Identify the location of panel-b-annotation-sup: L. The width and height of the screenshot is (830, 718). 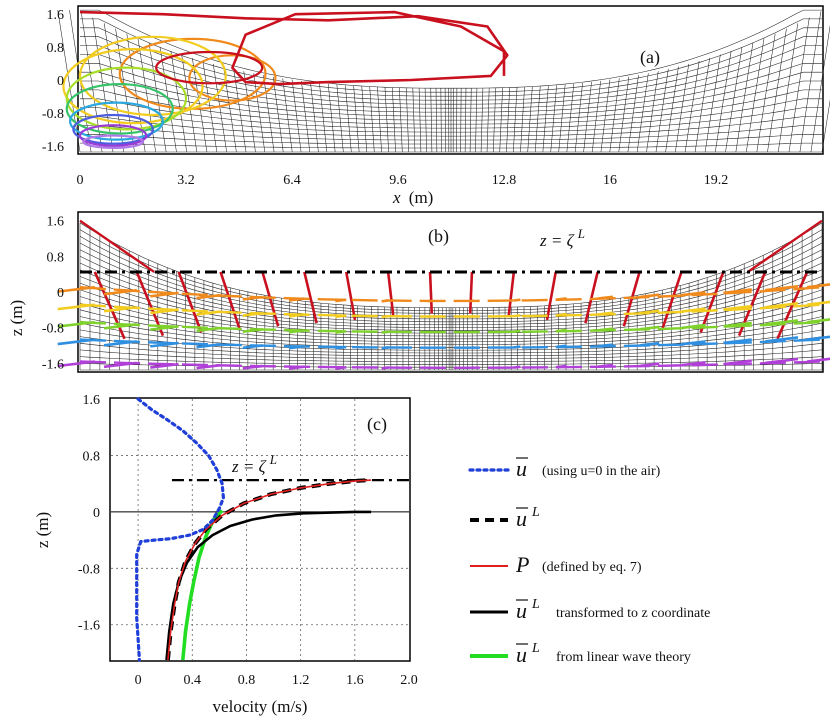
(581, 233).